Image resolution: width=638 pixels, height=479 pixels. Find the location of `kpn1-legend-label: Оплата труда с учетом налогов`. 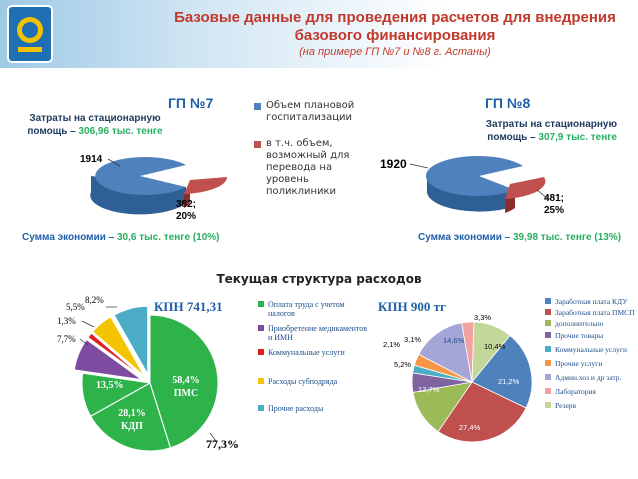

kpn1-legend-label: Оплата труда с учетом налогов is located at coordinates (306, 309).